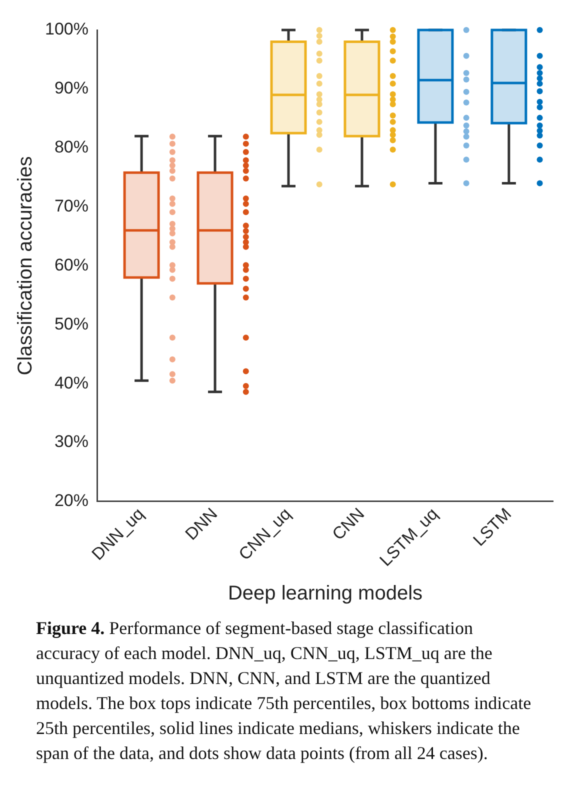 This screenshot has width=563, height=810. What do you see at coordinates (71, 382) in the screenshot?
I see `y-tick-label: 40%` at bounding box center [71, 382].